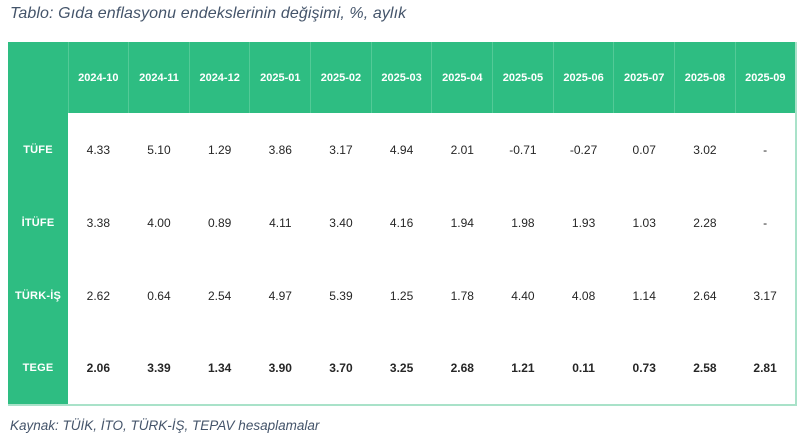  Describe the element at coordinates (38, 222) in the screenshot. I see `row-label: İTÜFE` at that location.